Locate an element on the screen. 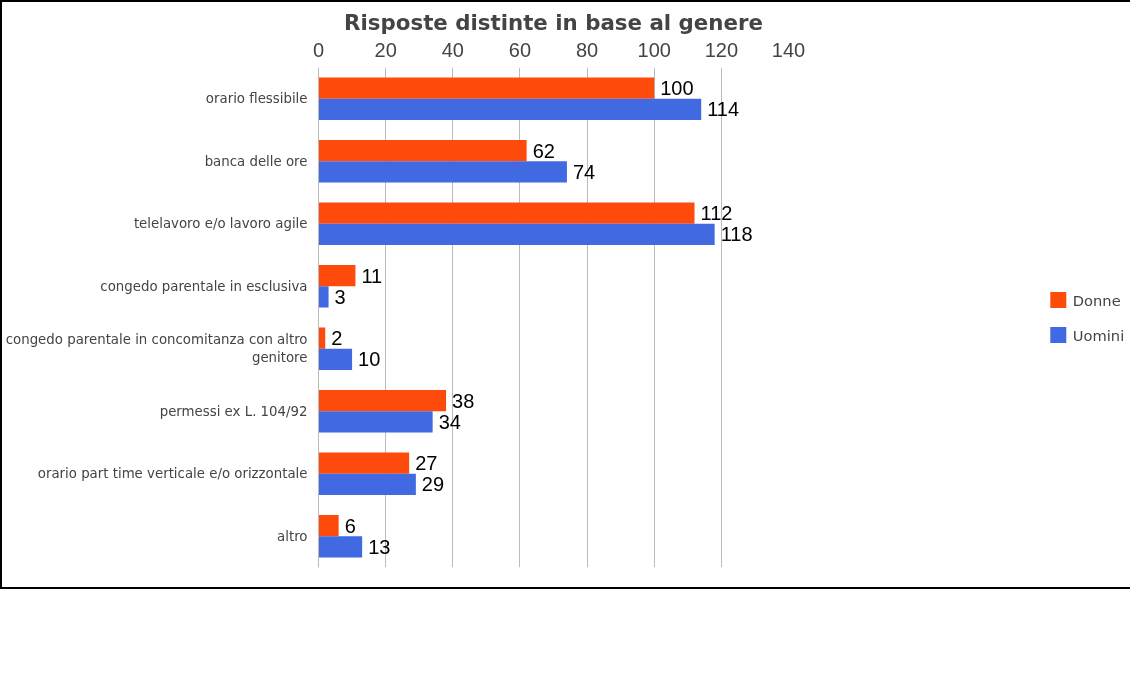  data-label: 74 is located at coordinates (584, 171).